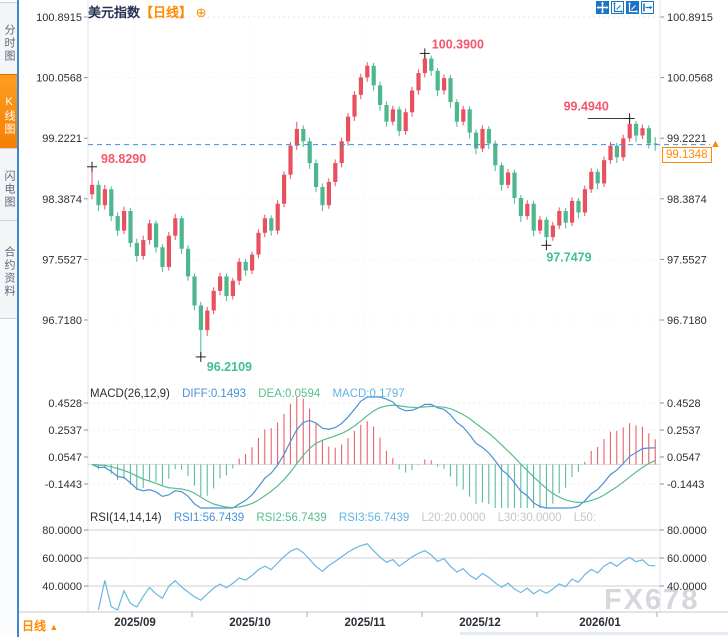 Image resolution: width=728 pixels, height=637 pixels. I want to click on y-axis-label-left: 96.7180, so click(62, 321).